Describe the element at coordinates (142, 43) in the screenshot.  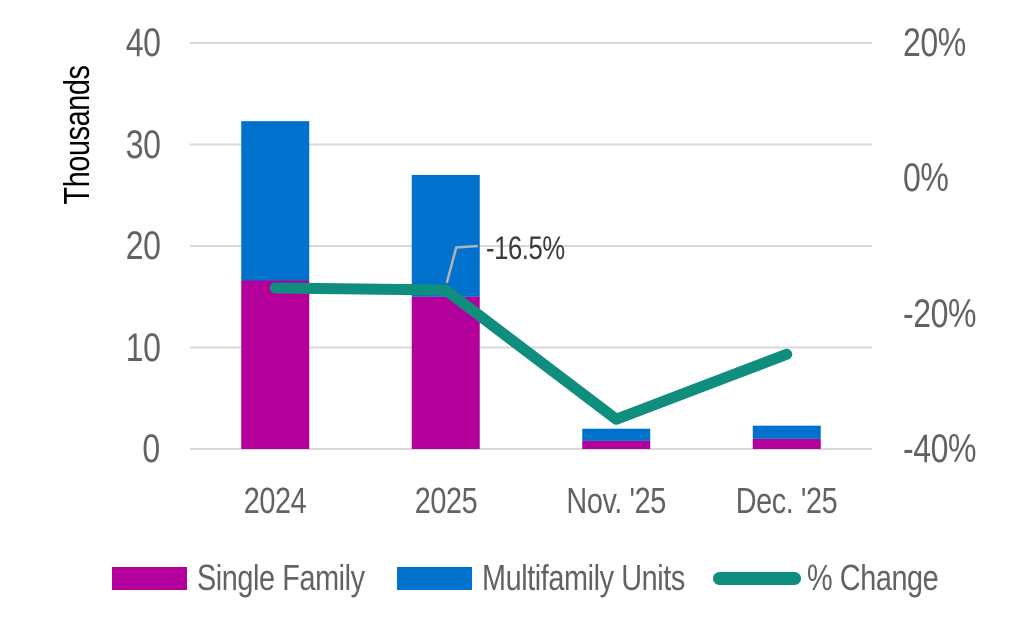
I see `left-axis-tick-label: 40` at that location.